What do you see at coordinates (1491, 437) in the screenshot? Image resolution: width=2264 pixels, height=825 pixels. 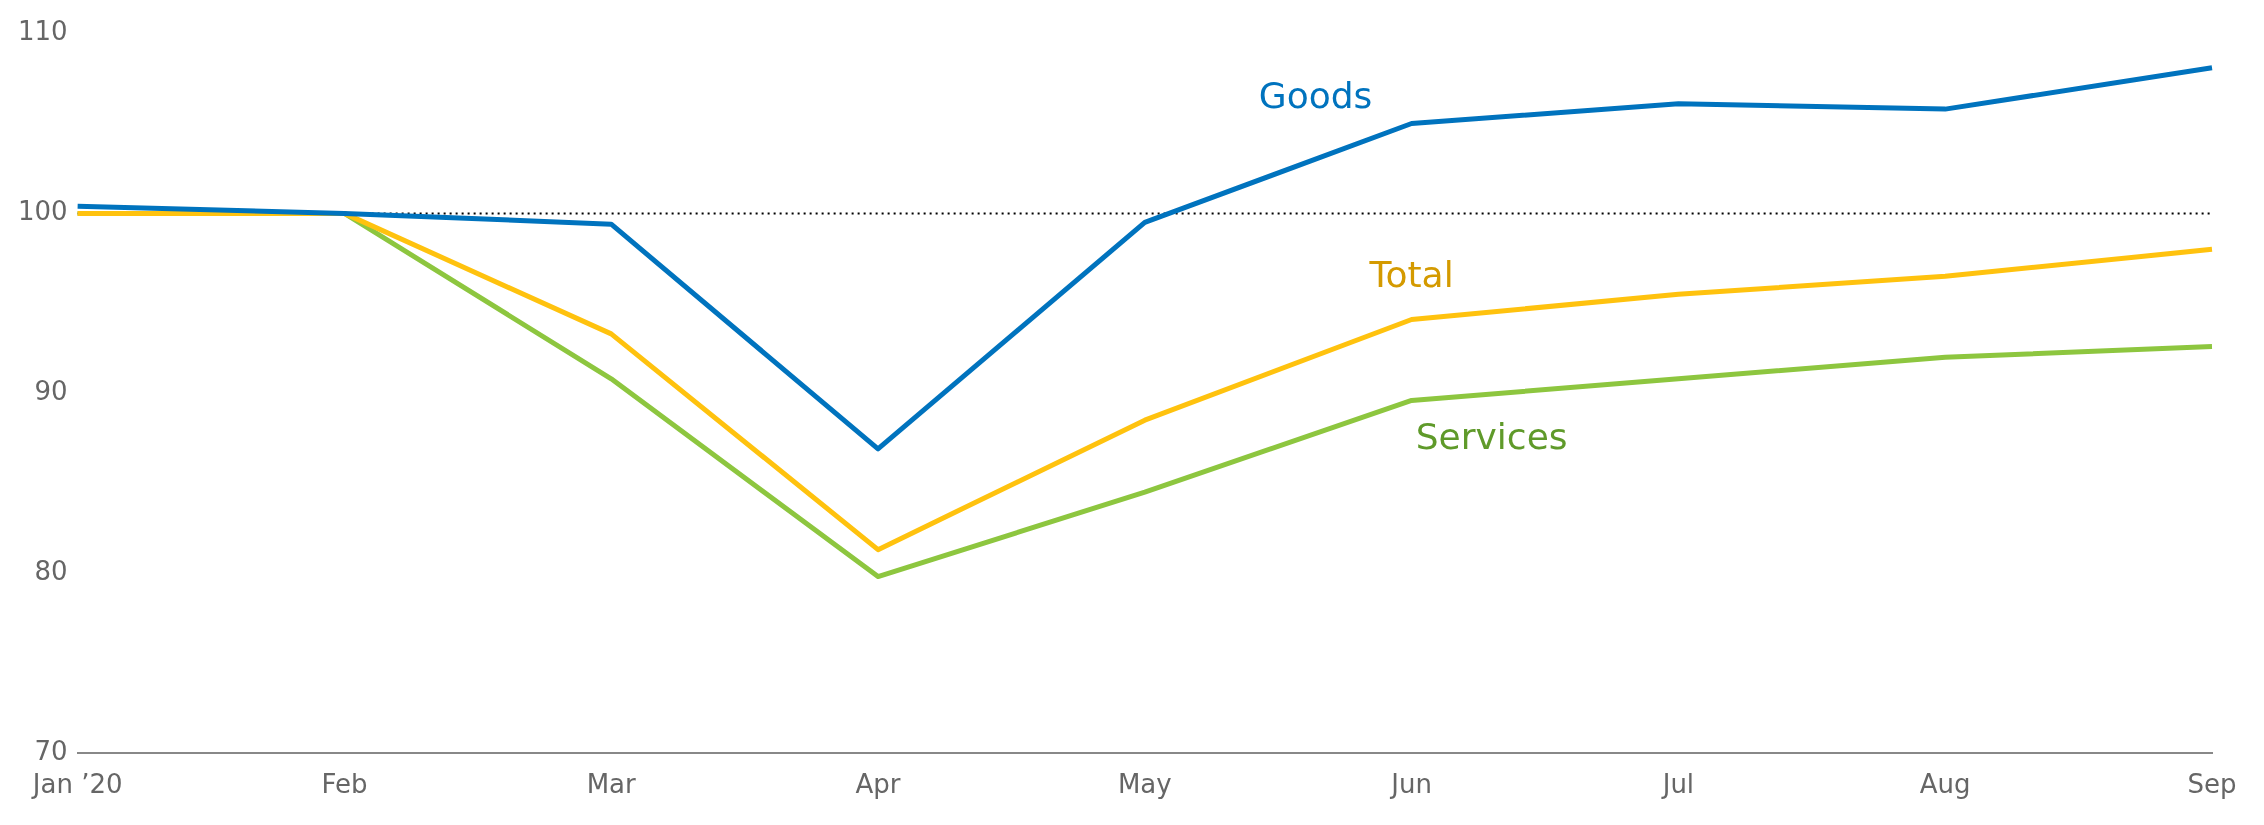 I see `series-label: Services` at bounding box center [1491, 437].